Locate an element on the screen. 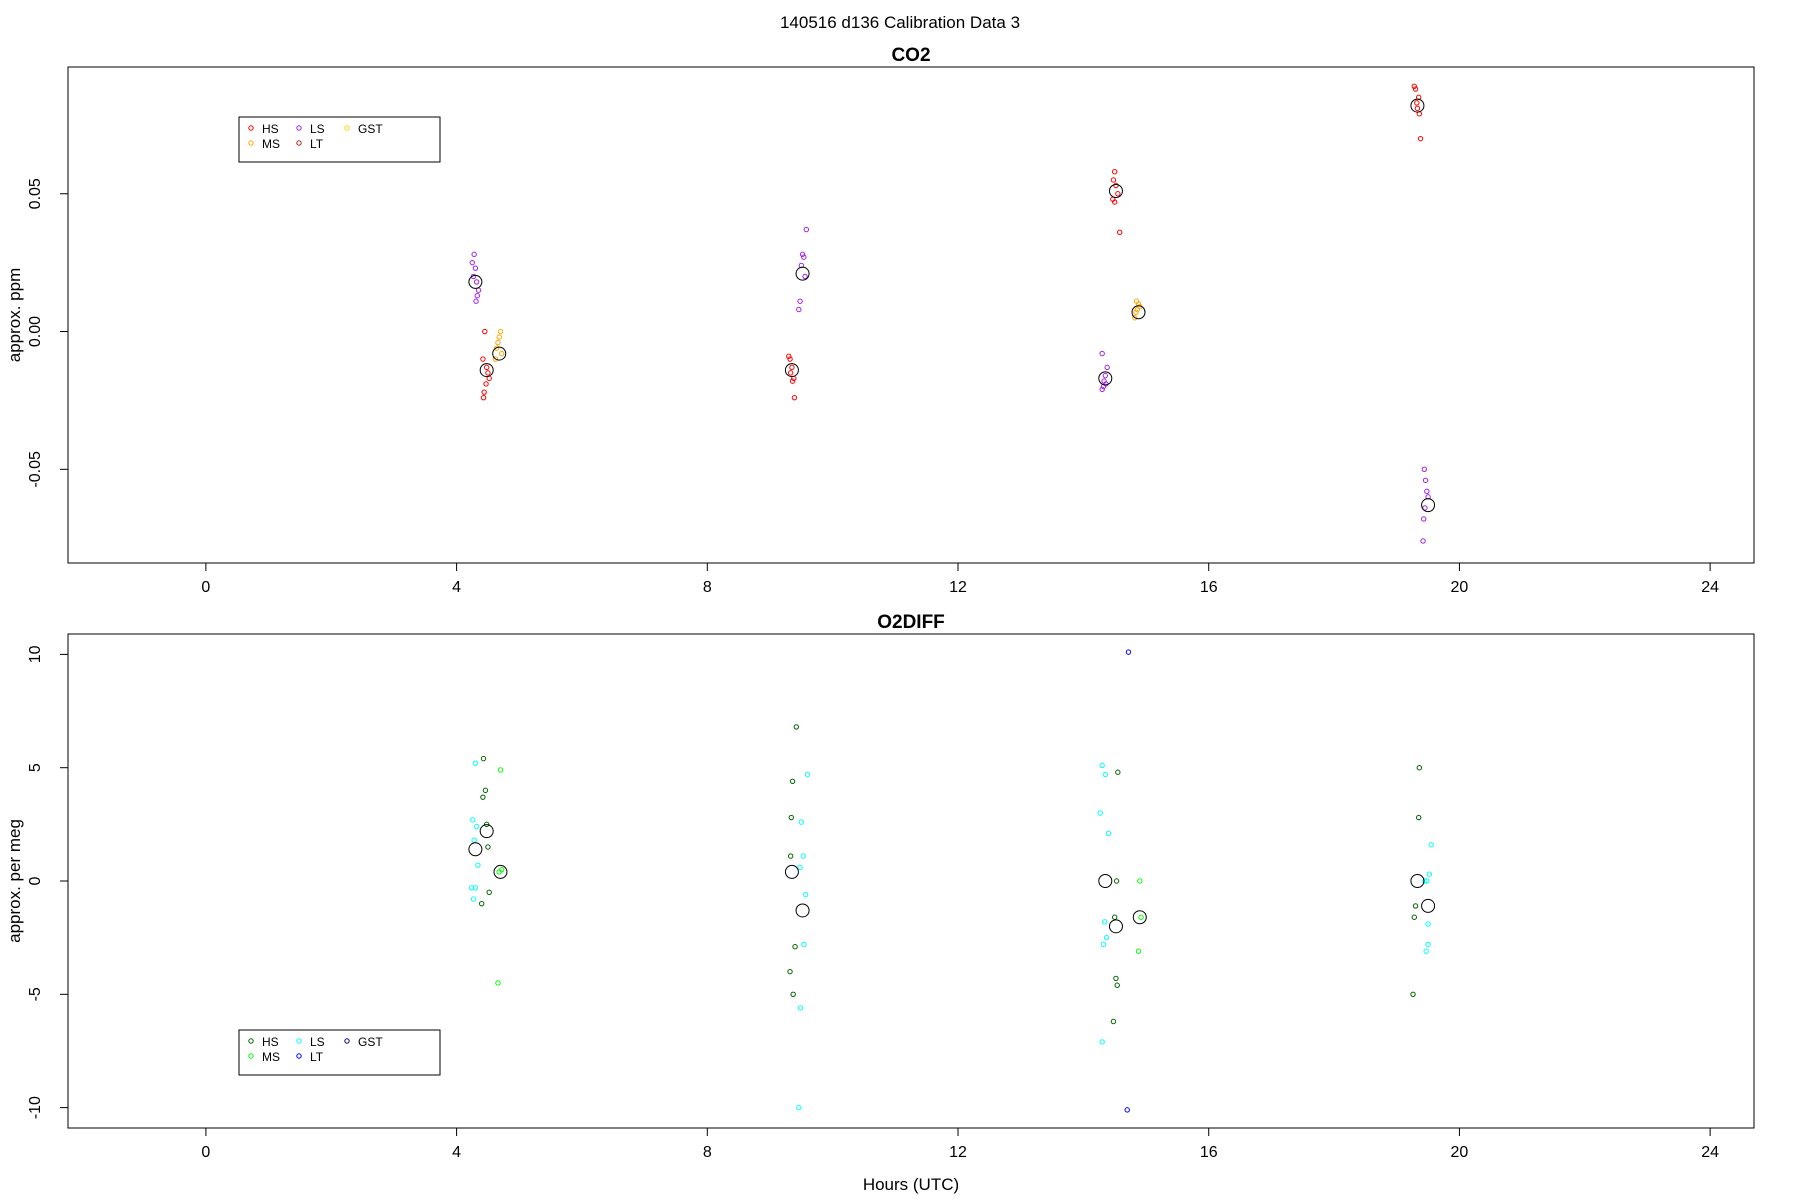 Image resolution: width=1800 pixels, height=1200 pixels. x-tick-label: 16 is located at coordinates (1209, 1152).